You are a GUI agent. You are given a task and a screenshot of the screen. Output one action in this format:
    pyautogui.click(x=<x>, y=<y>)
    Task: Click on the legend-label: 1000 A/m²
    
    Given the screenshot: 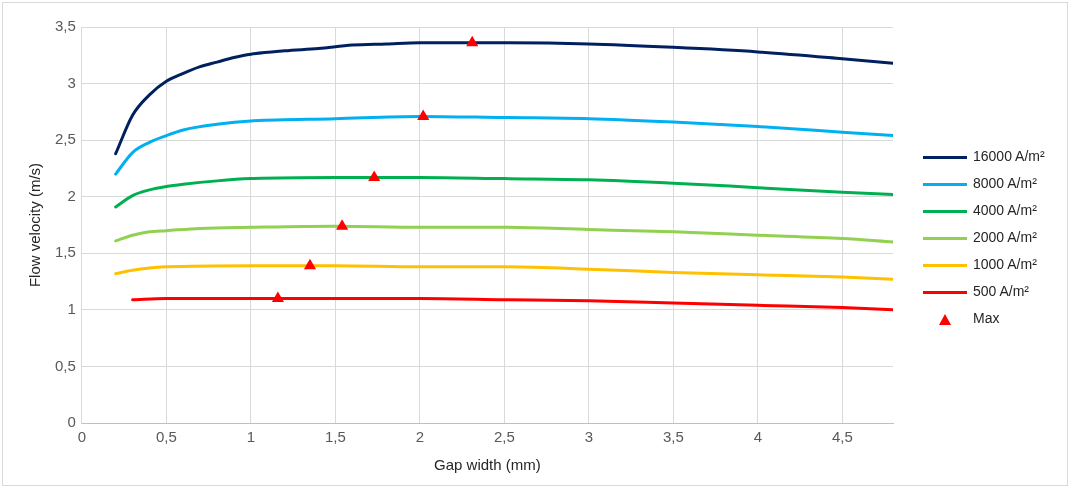 What is the action you would take?
    pyautogui.click(x=1005, y=264)
    